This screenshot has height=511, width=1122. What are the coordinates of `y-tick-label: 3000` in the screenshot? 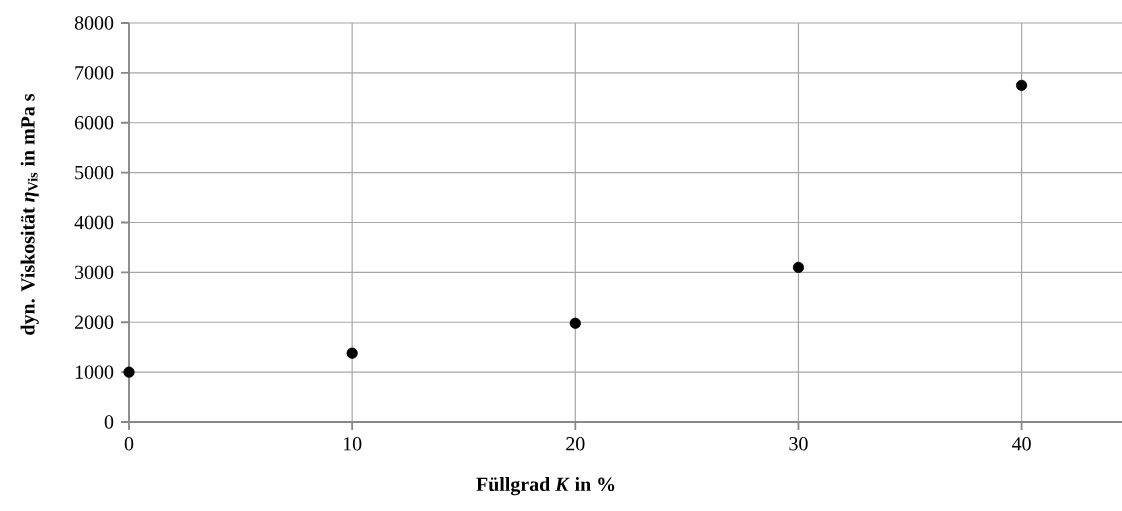 It's located at (94, 272).